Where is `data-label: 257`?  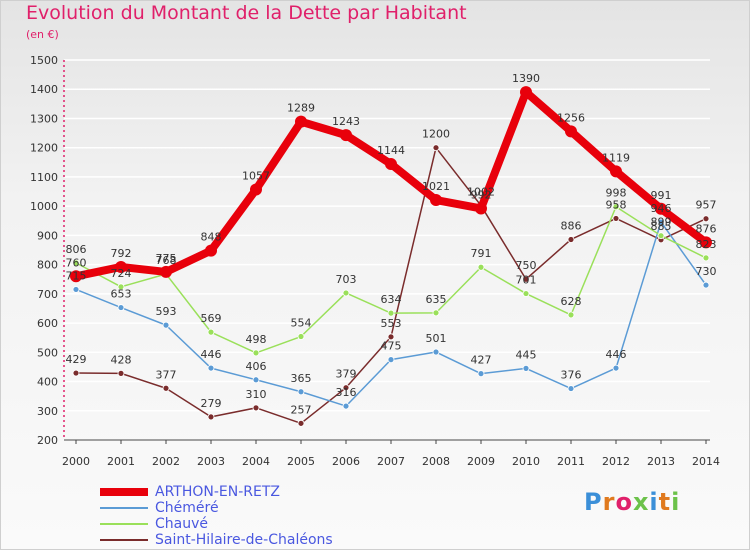 data-label: 257 is located at coordinates (301, 409).